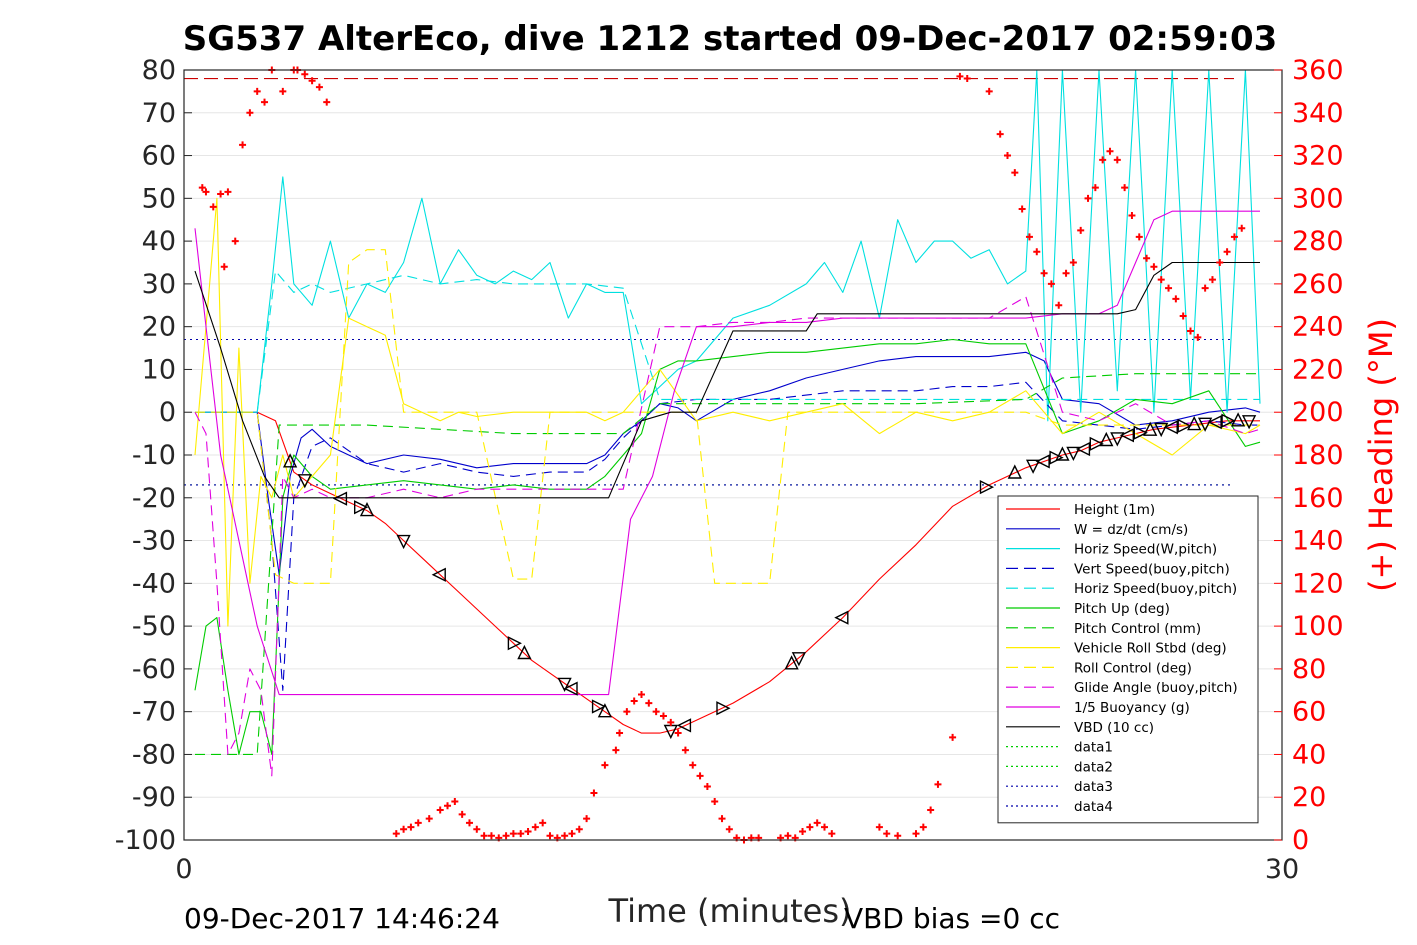 The height and width of the screenshot is (945, 1417). What do you see at coordinates (1131, 530) in the screenshot?
I see `legend-label: W = dz/dt (cm/s)` at bounding box center [1131, 530].